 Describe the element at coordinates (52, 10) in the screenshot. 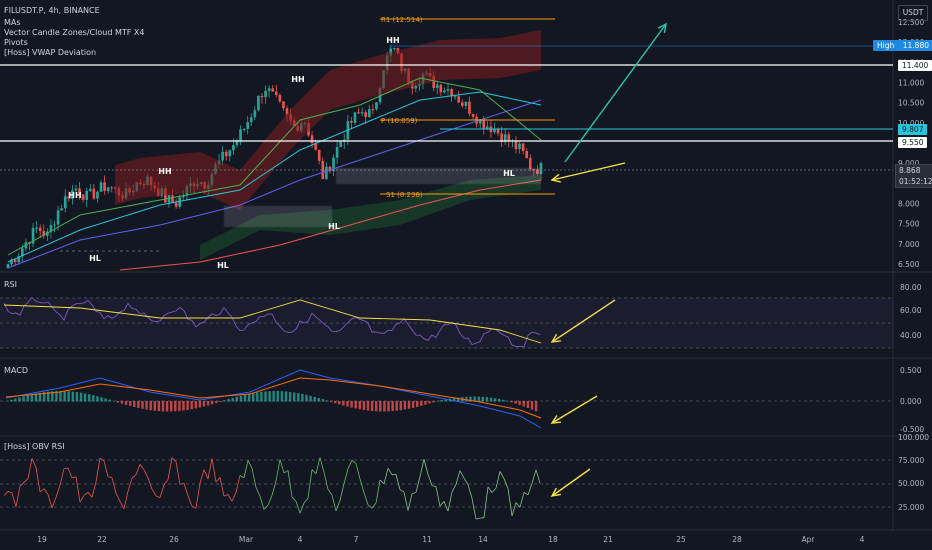

I see `symbol-title: FILUSDT.P, 4h, BINANCE` at that location.